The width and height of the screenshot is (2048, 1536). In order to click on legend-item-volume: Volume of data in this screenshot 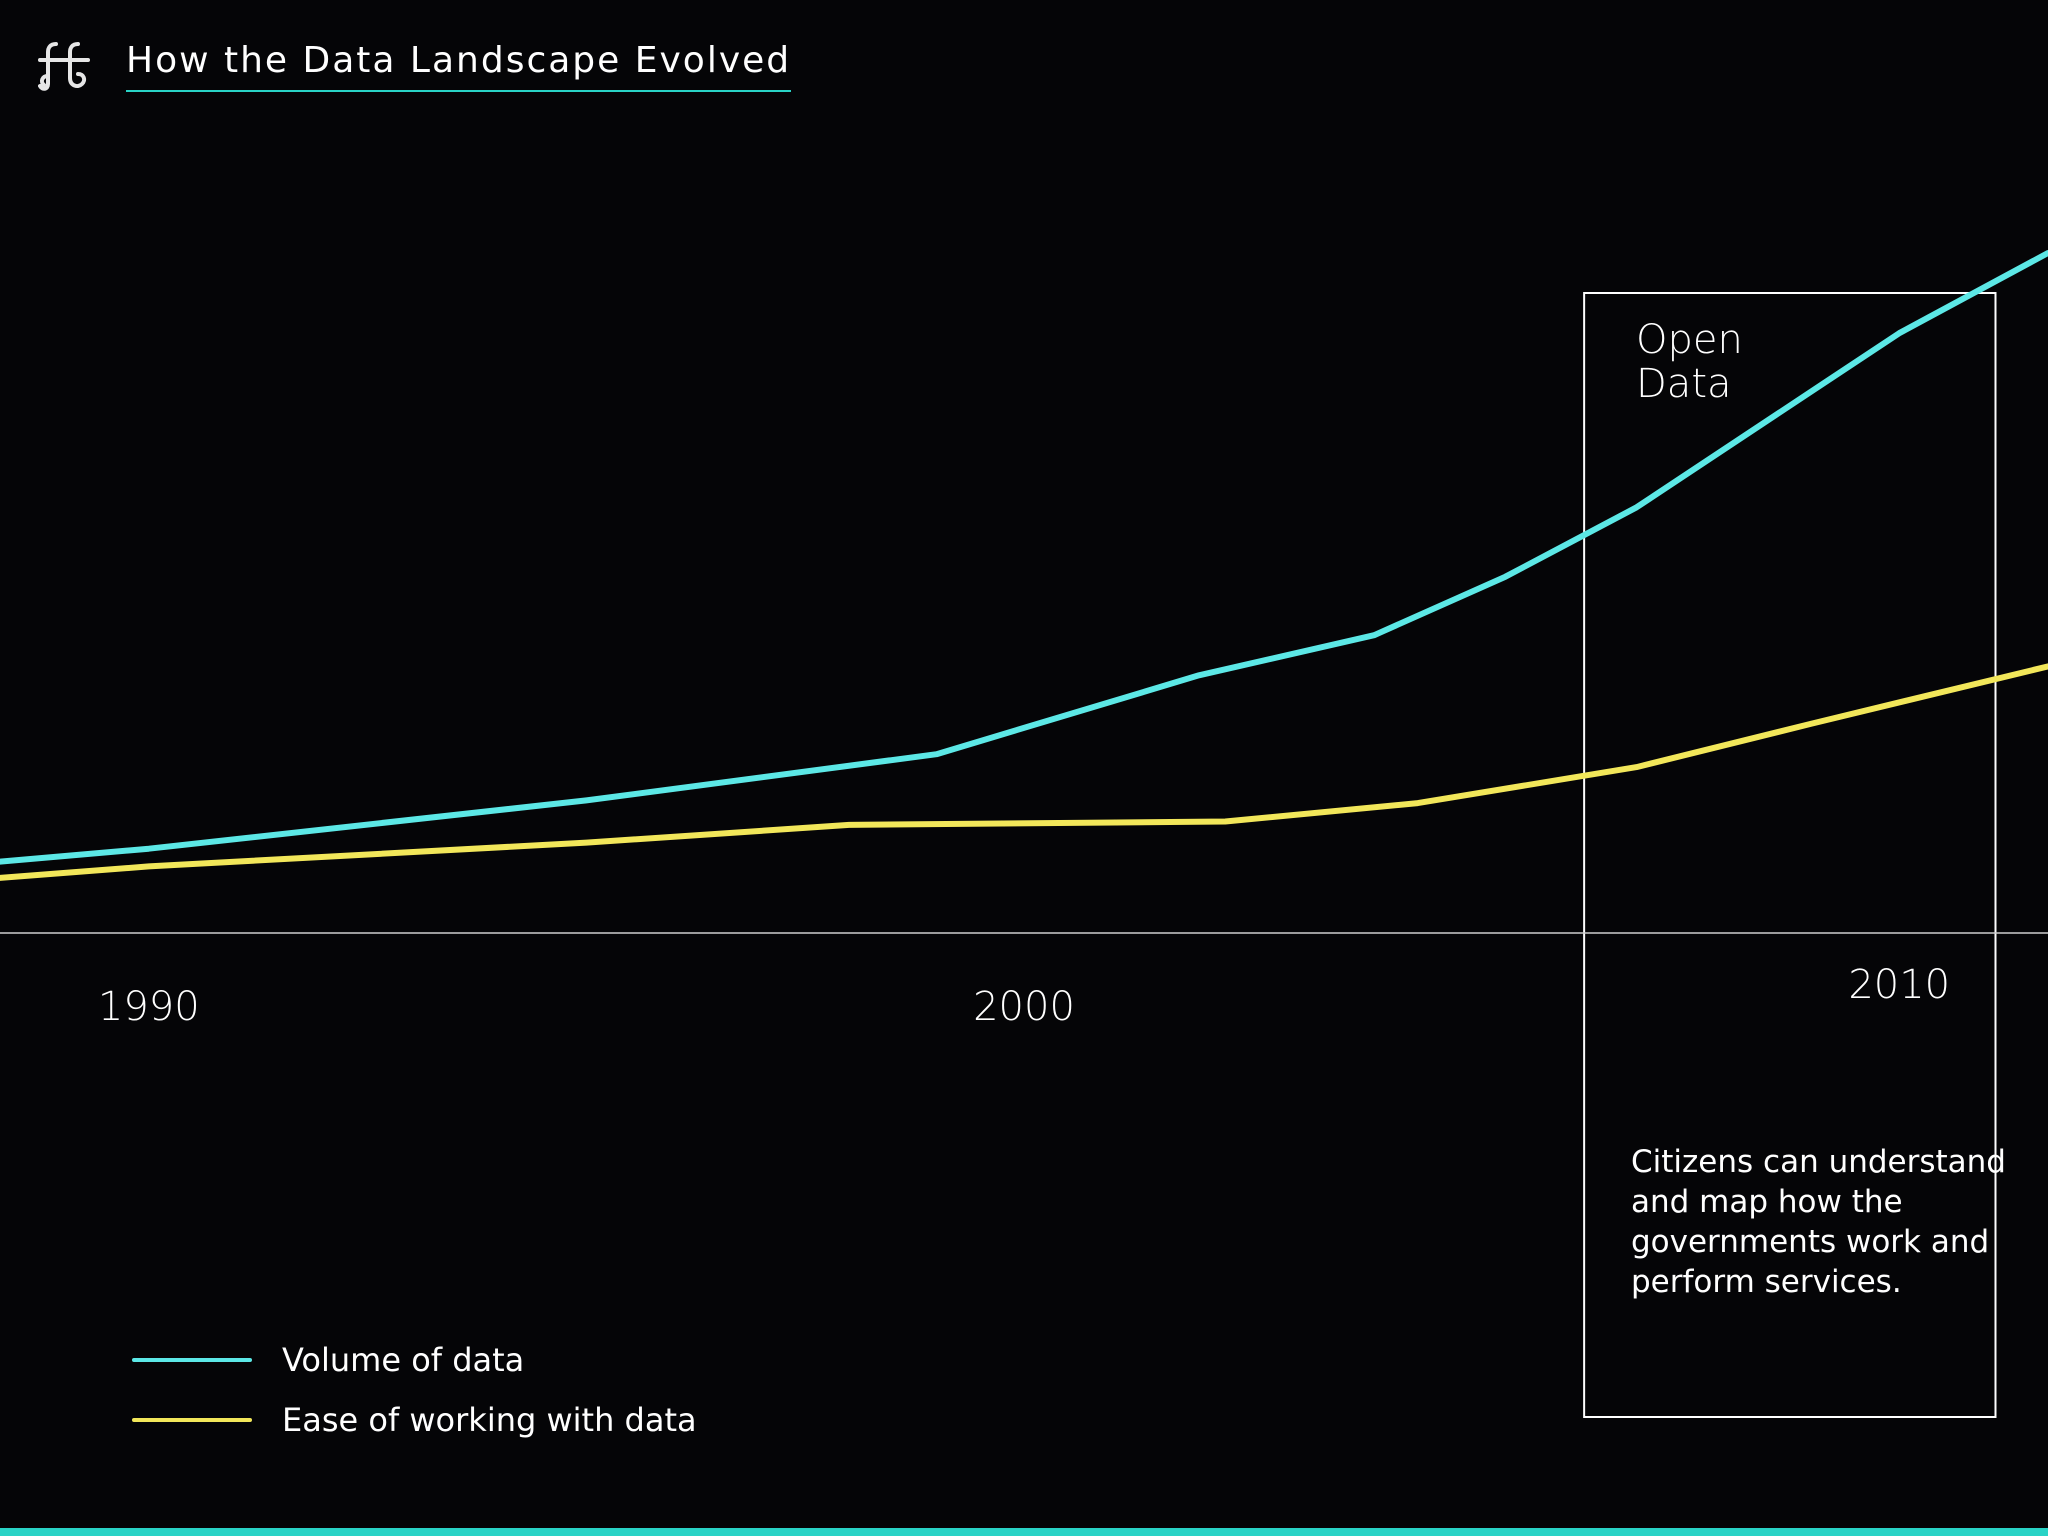, I will do `click(414, 1360)`.